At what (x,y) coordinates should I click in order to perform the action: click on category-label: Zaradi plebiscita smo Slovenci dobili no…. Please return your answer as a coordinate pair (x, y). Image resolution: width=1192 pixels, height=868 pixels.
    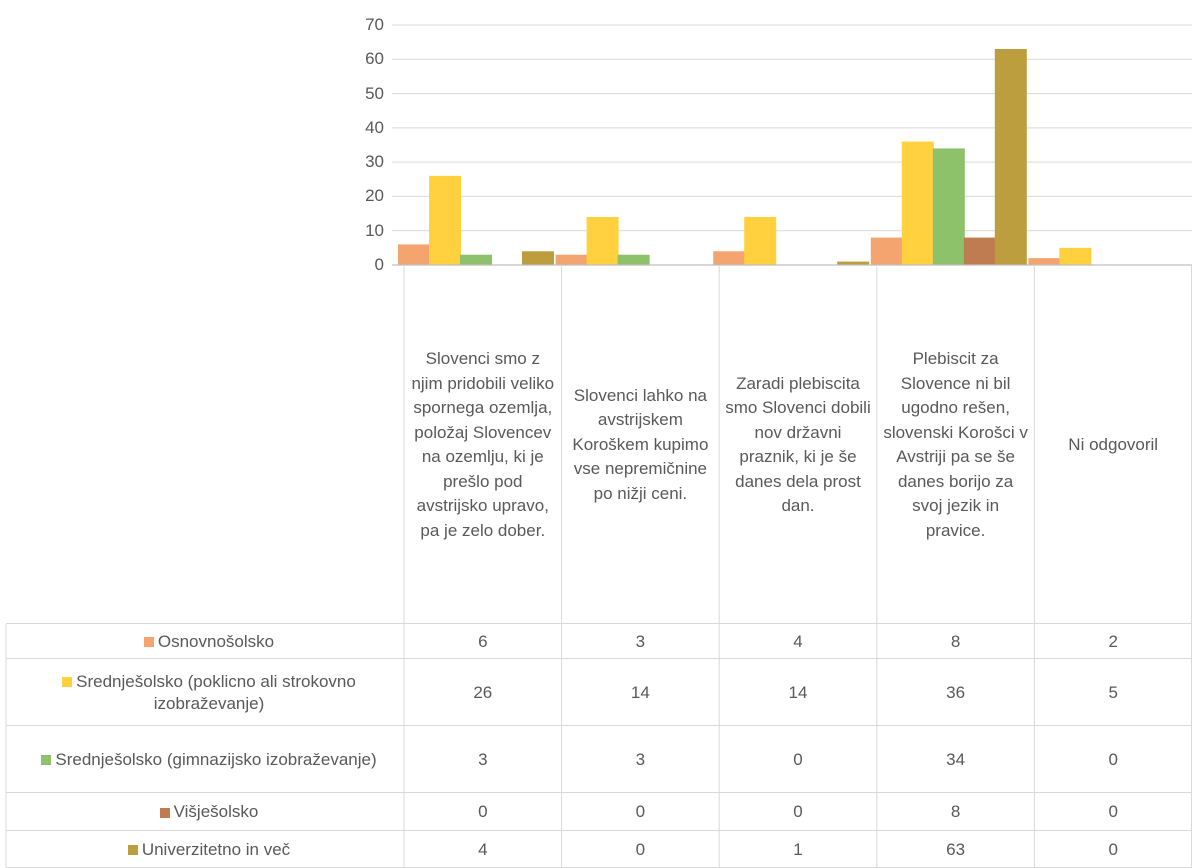
    Looking at the image, I should click on (798, 444).